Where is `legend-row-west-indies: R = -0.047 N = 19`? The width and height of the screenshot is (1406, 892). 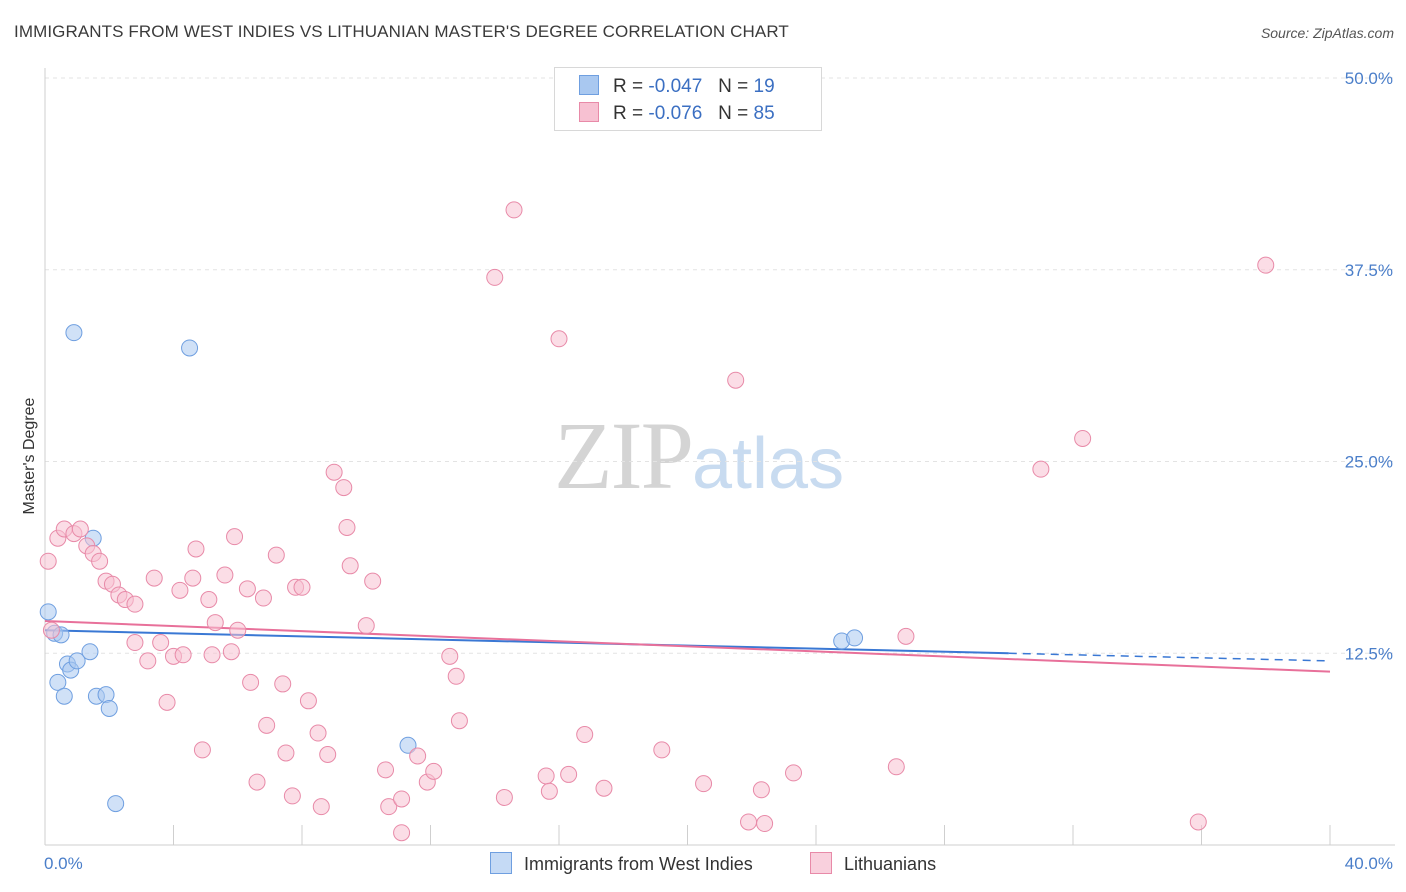
legend-row-west-indies: R = -0.047 N = 19 is located at coordinates (677, 88).